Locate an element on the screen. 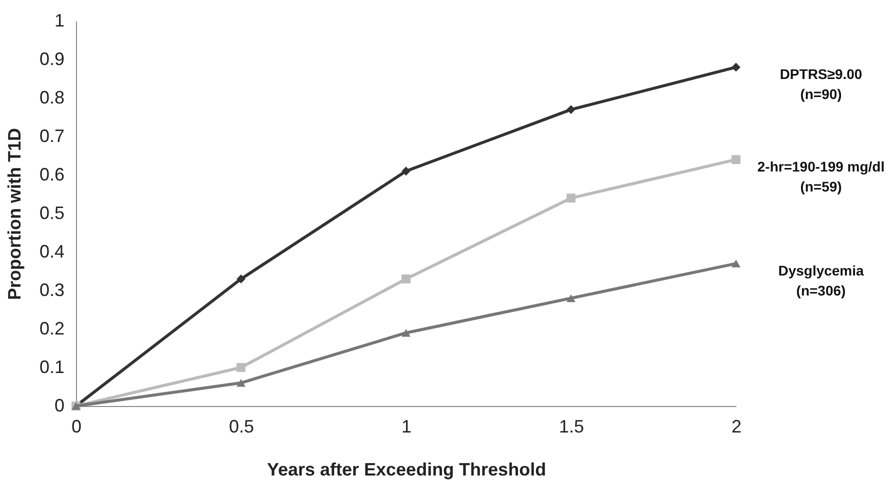  y-tick-label: 0.2 is located at coordinates (51, 328).